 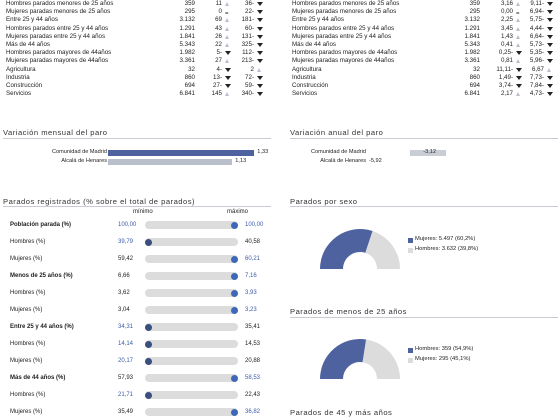 What do you see at coordinates (143, 212) in the screenshot?
I see `min-label: mínimo` at bounding box center [143, 212].